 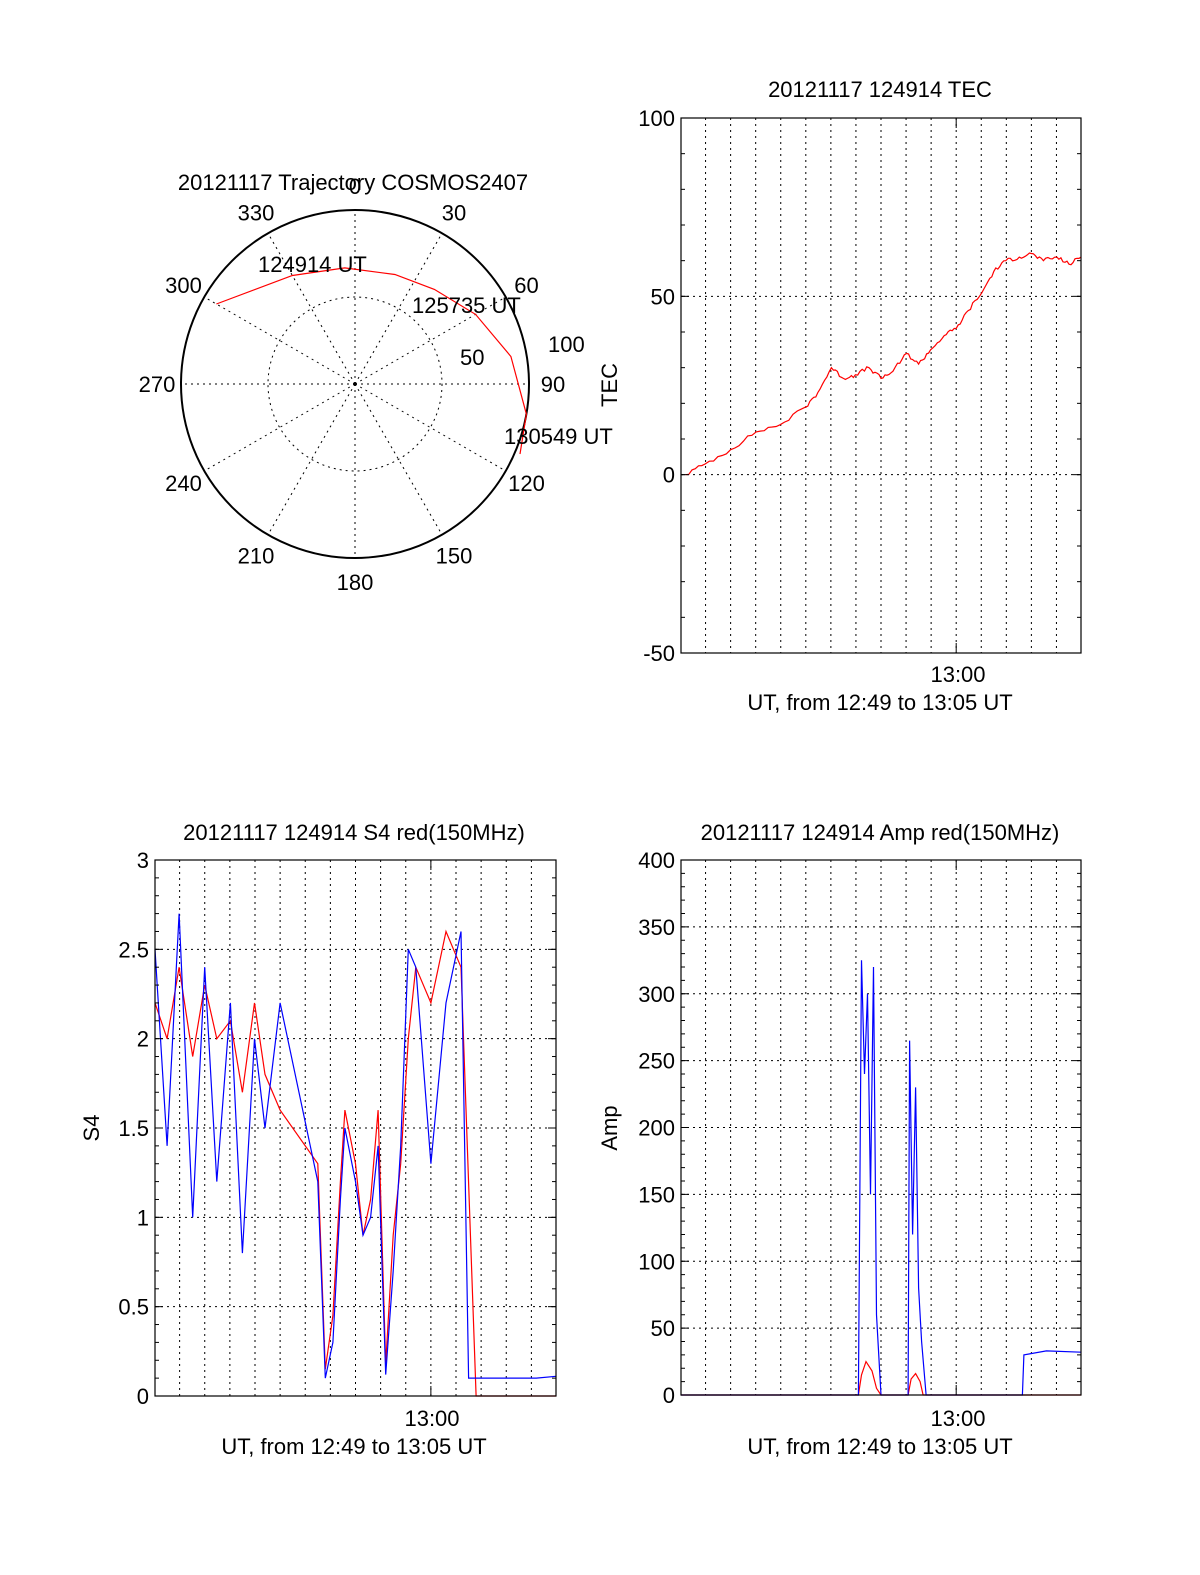 What do you see at coordinates (656, 1194) in the screenshot?
I see `amp-ytick-label: 150` at bounding box center [656, 1194].